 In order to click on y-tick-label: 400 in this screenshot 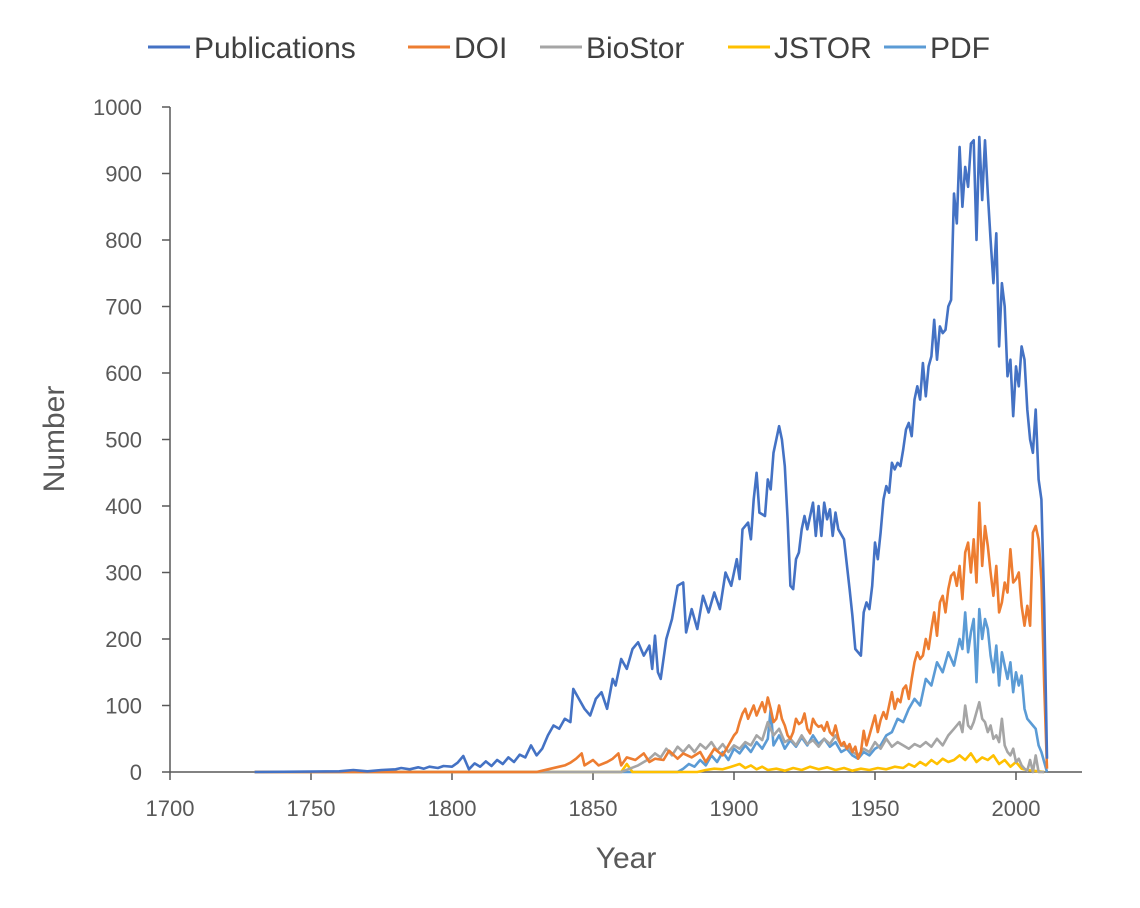, I will do `click(123, 506)`.